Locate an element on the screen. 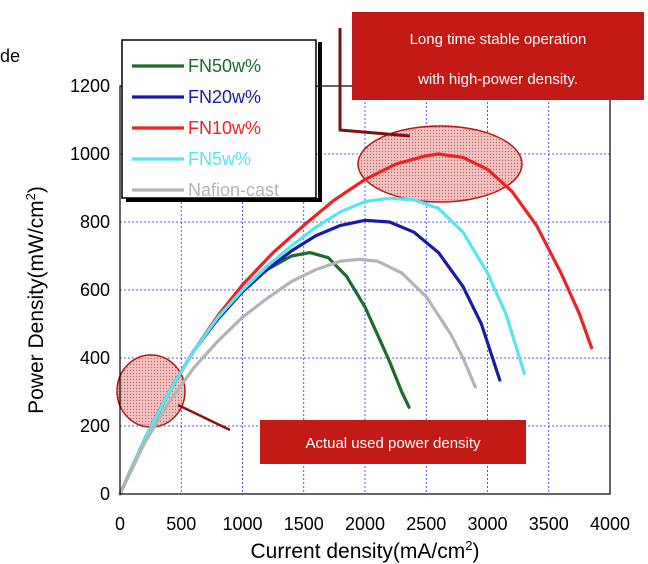 The height and width of the screenshot is (564, 648). y-tick-label: 600 is located at coordinates (95, 290).